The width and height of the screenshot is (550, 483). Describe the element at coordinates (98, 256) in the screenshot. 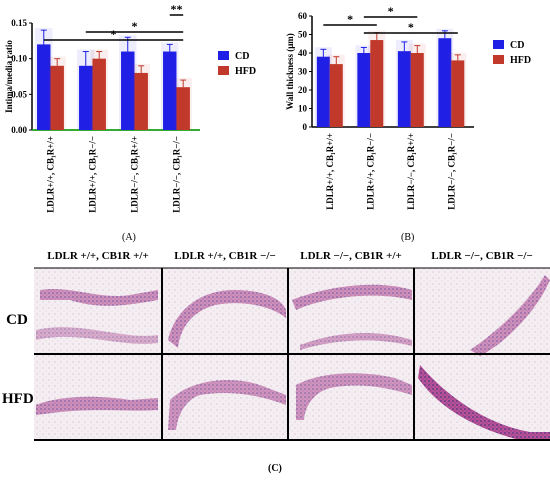

I see `column-header-1: LDLR +/+, CB1R +/+` at that location.